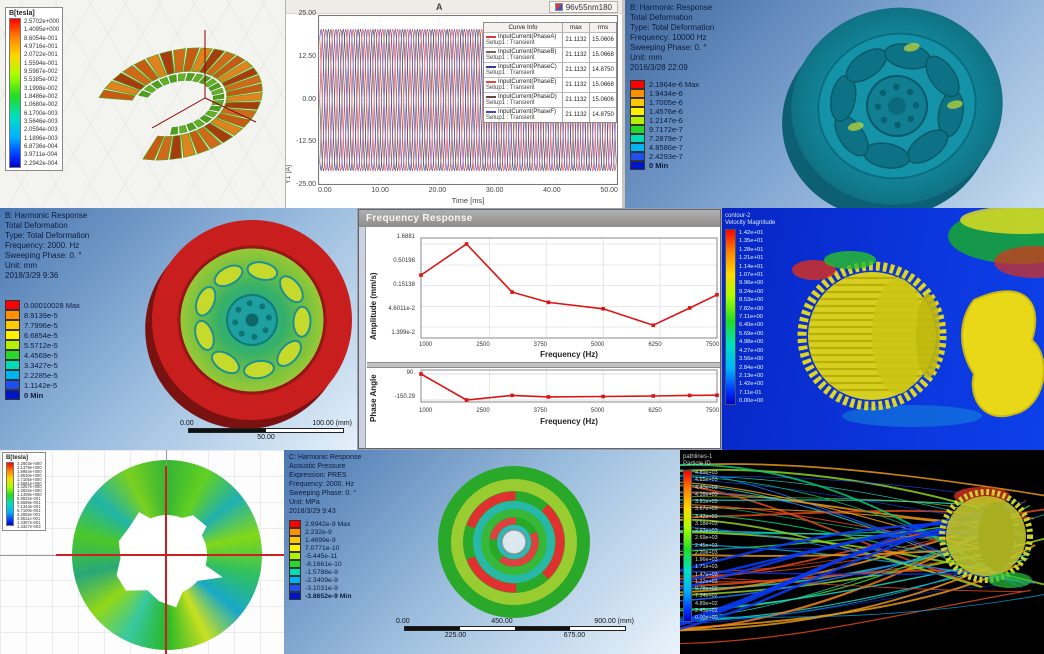 The width and height of the screenshot is (1044, 654). I want to click on legend-row: 2.232e-9, so click(320, 532).